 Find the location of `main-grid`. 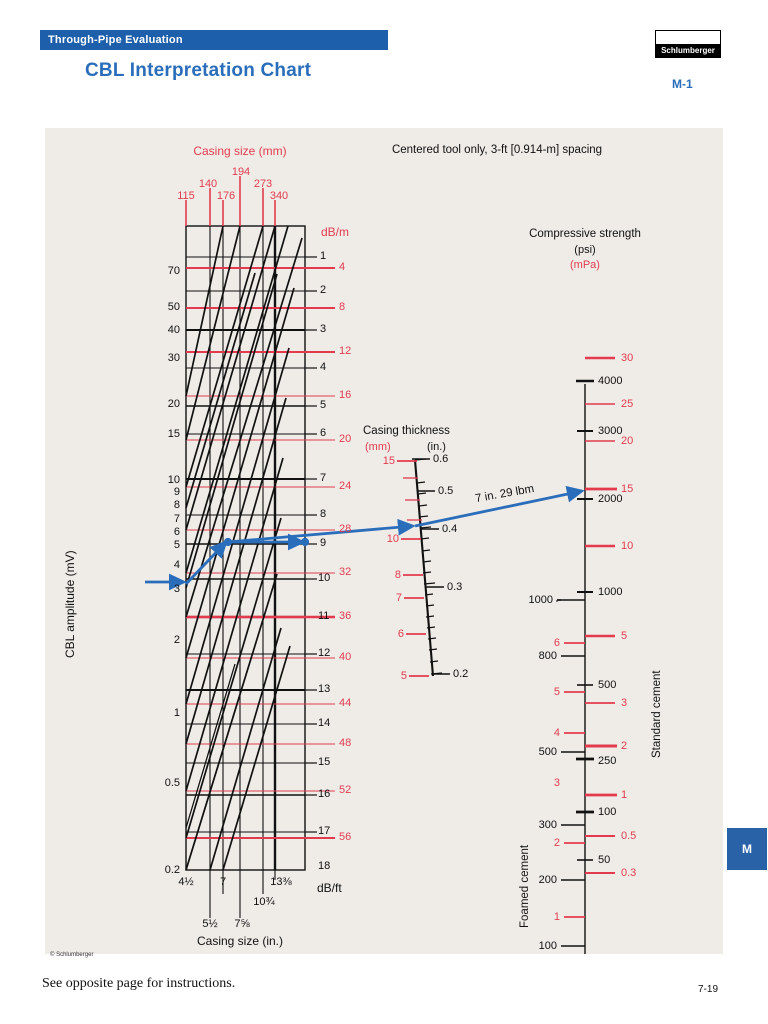

main-grid is located at coordinates (245, 548).